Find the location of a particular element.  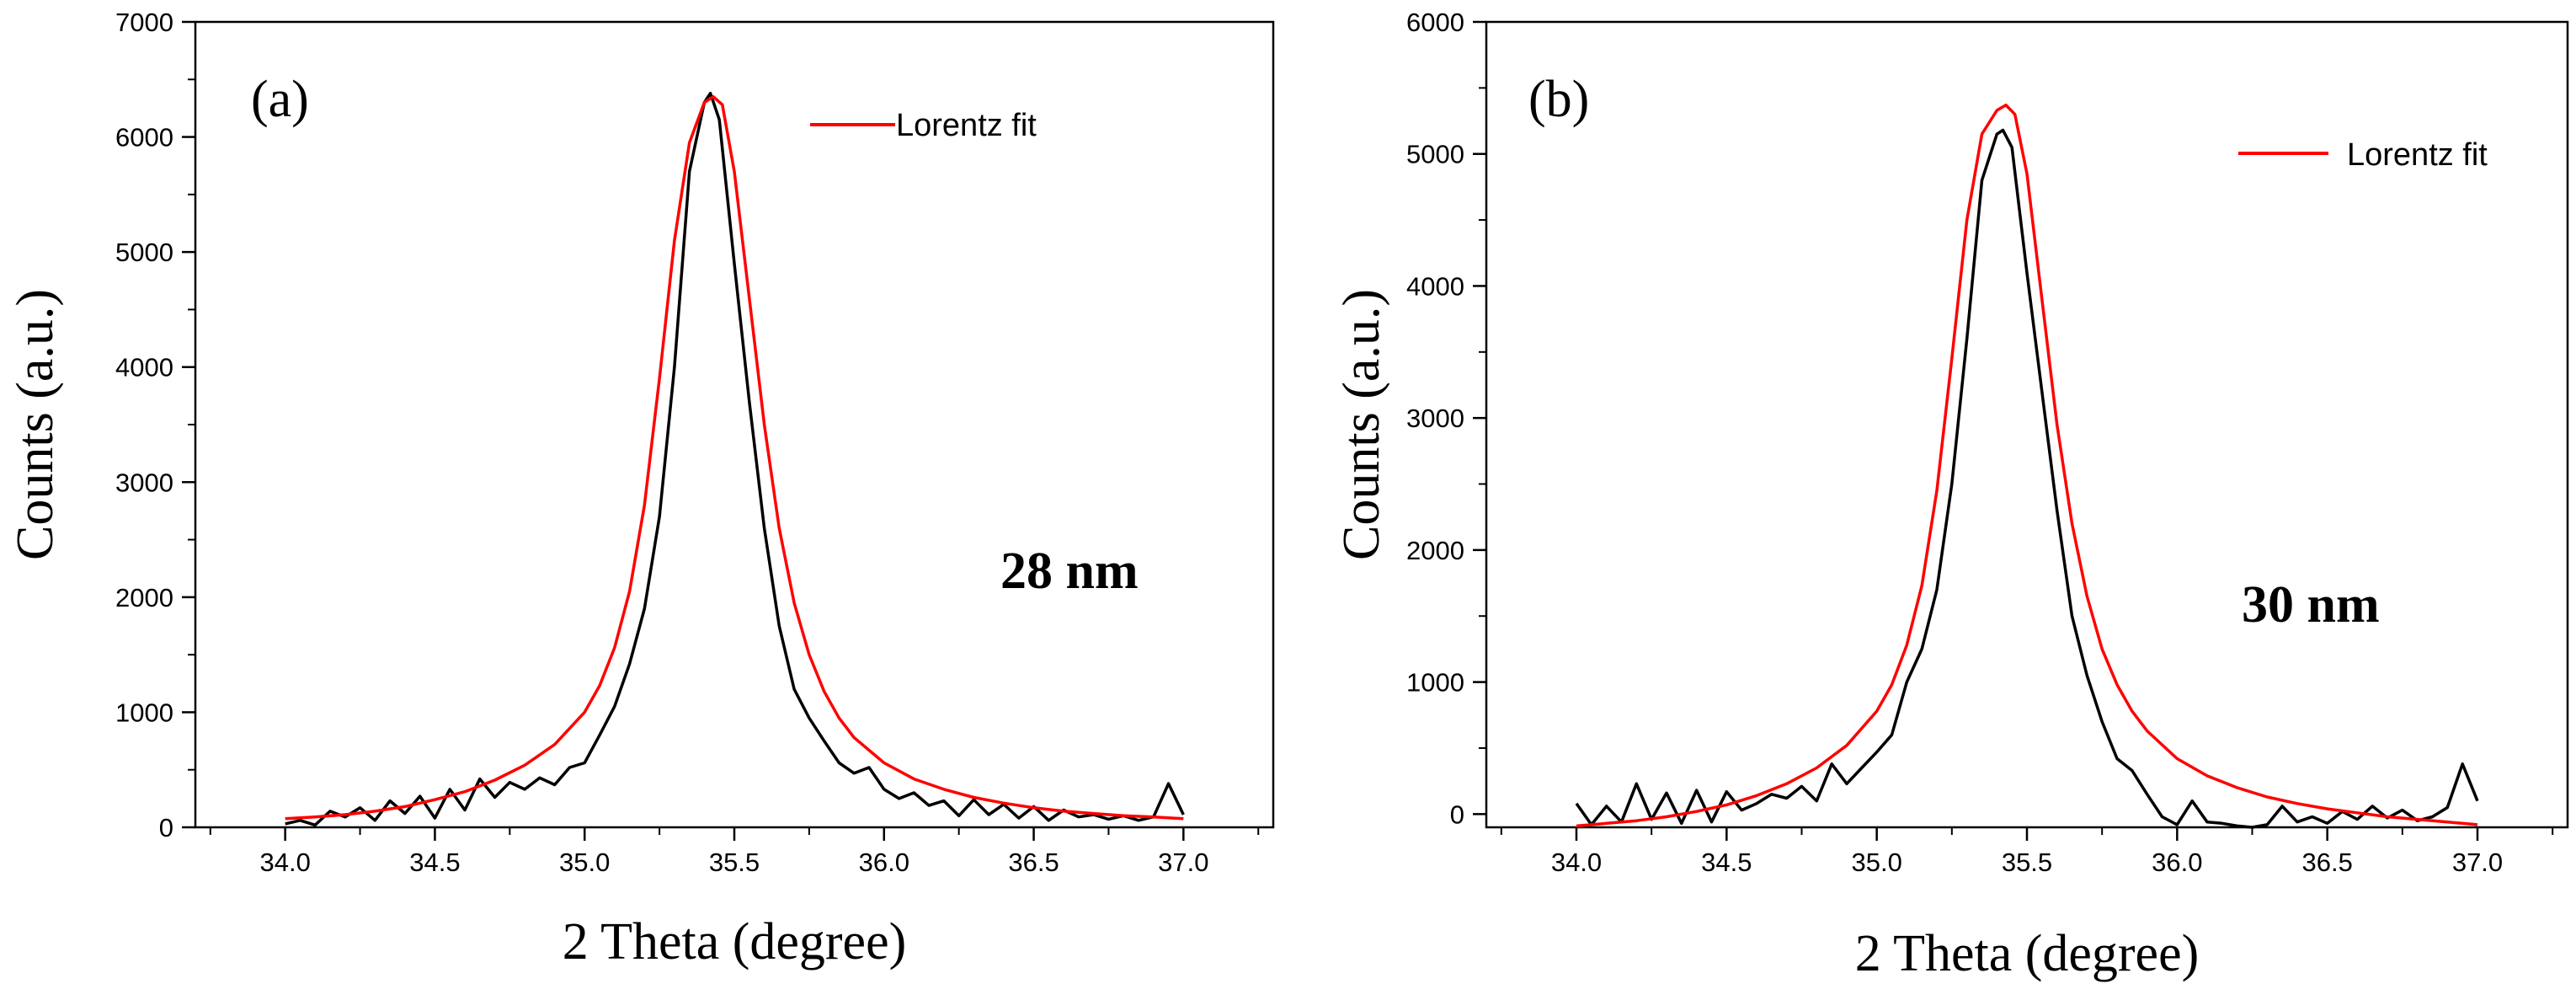

panel-label: (a) is located at coordinates (280, 99).